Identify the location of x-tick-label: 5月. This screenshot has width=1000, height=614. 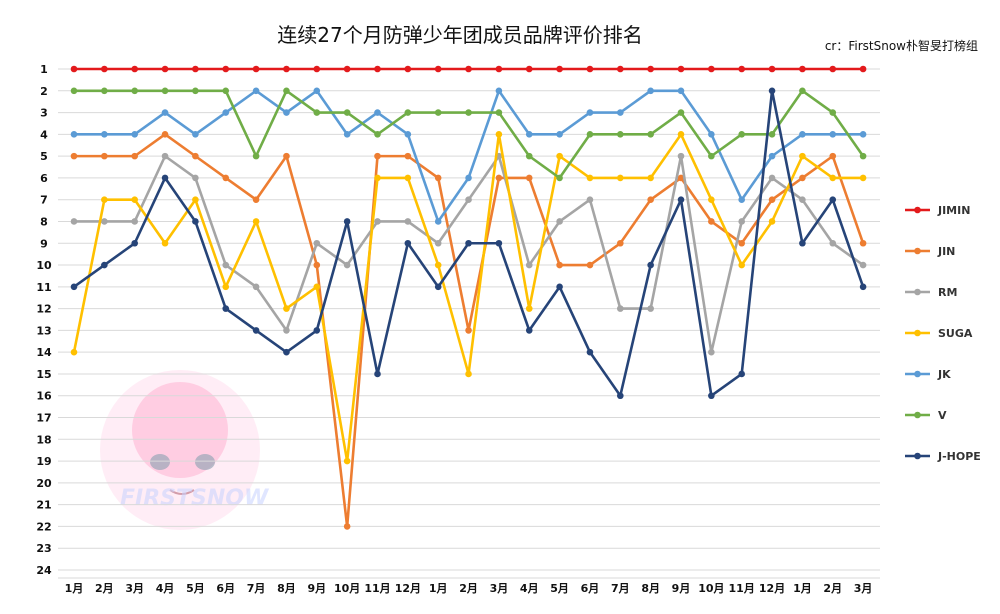
(559, 588).